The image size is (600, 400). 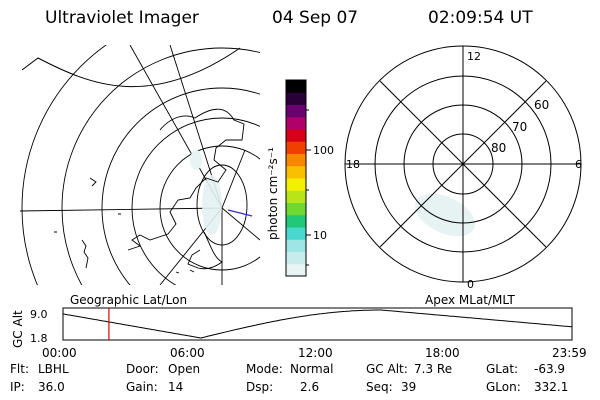 I want to click on mlt-label-bottom: 0, so click(x=470, y=284).